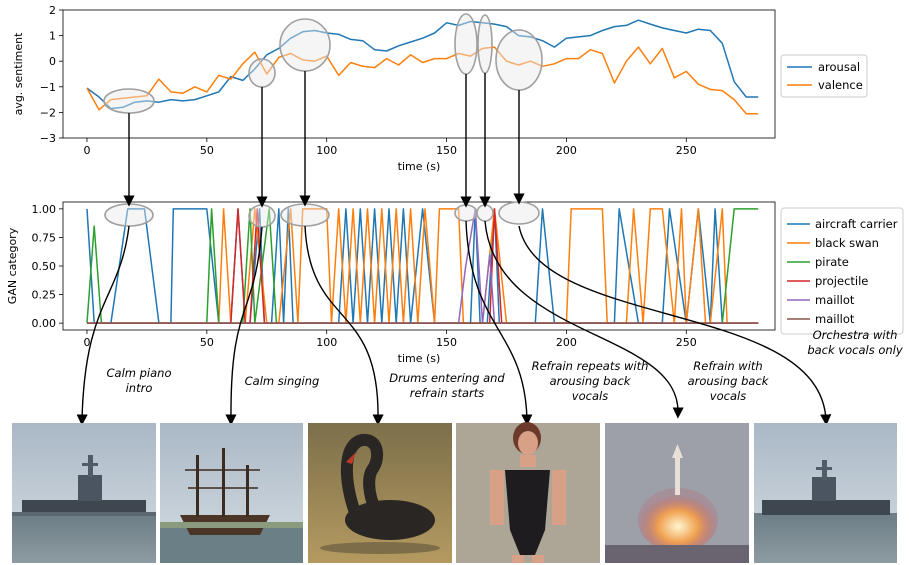 The image size is (909, 565). I want to click on maillot-image, so click(528, 492).